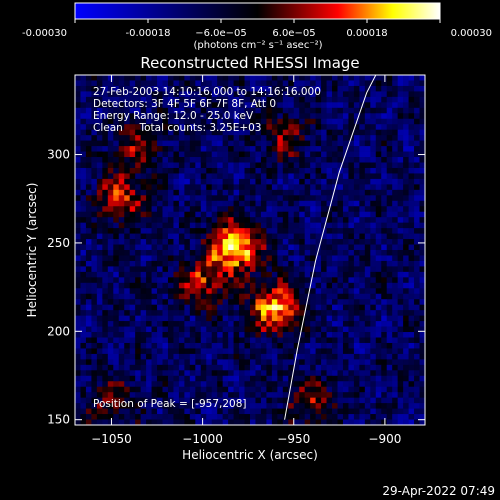 The image size is (500, 500). Describe the element at coordinates (58, 420) in the screenshot. I see `y-tick-label: 150` at that location.